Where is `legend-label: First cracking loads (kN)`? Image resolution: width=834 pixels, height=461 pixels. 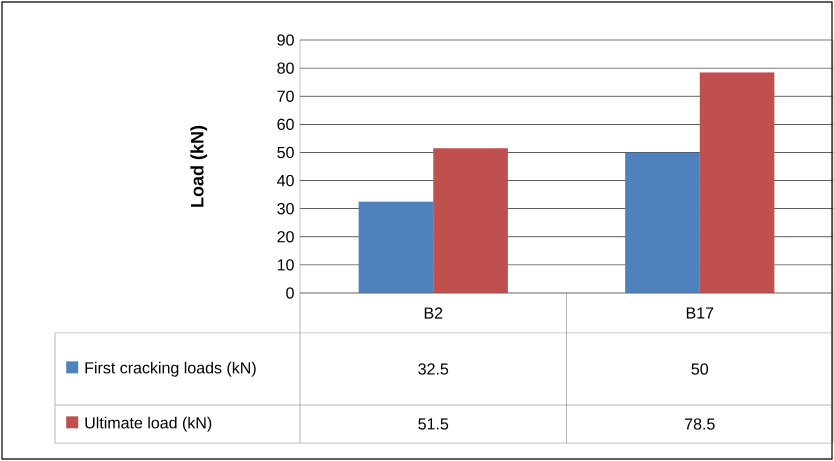 legend-label: First cracking loads (kN) is located at coordinates (171, 369).